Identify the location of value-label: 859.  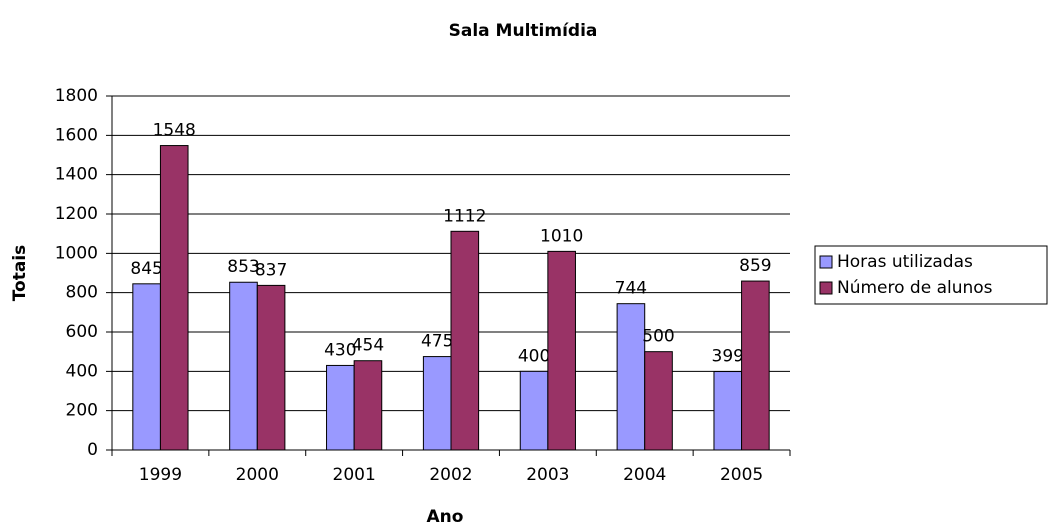
(755, 266).